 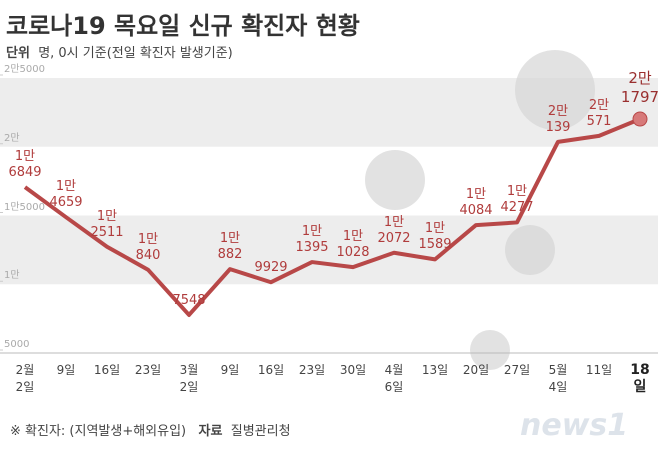 I want to click on x-tick-label: 2월 2일, so click(x=25, y=378).